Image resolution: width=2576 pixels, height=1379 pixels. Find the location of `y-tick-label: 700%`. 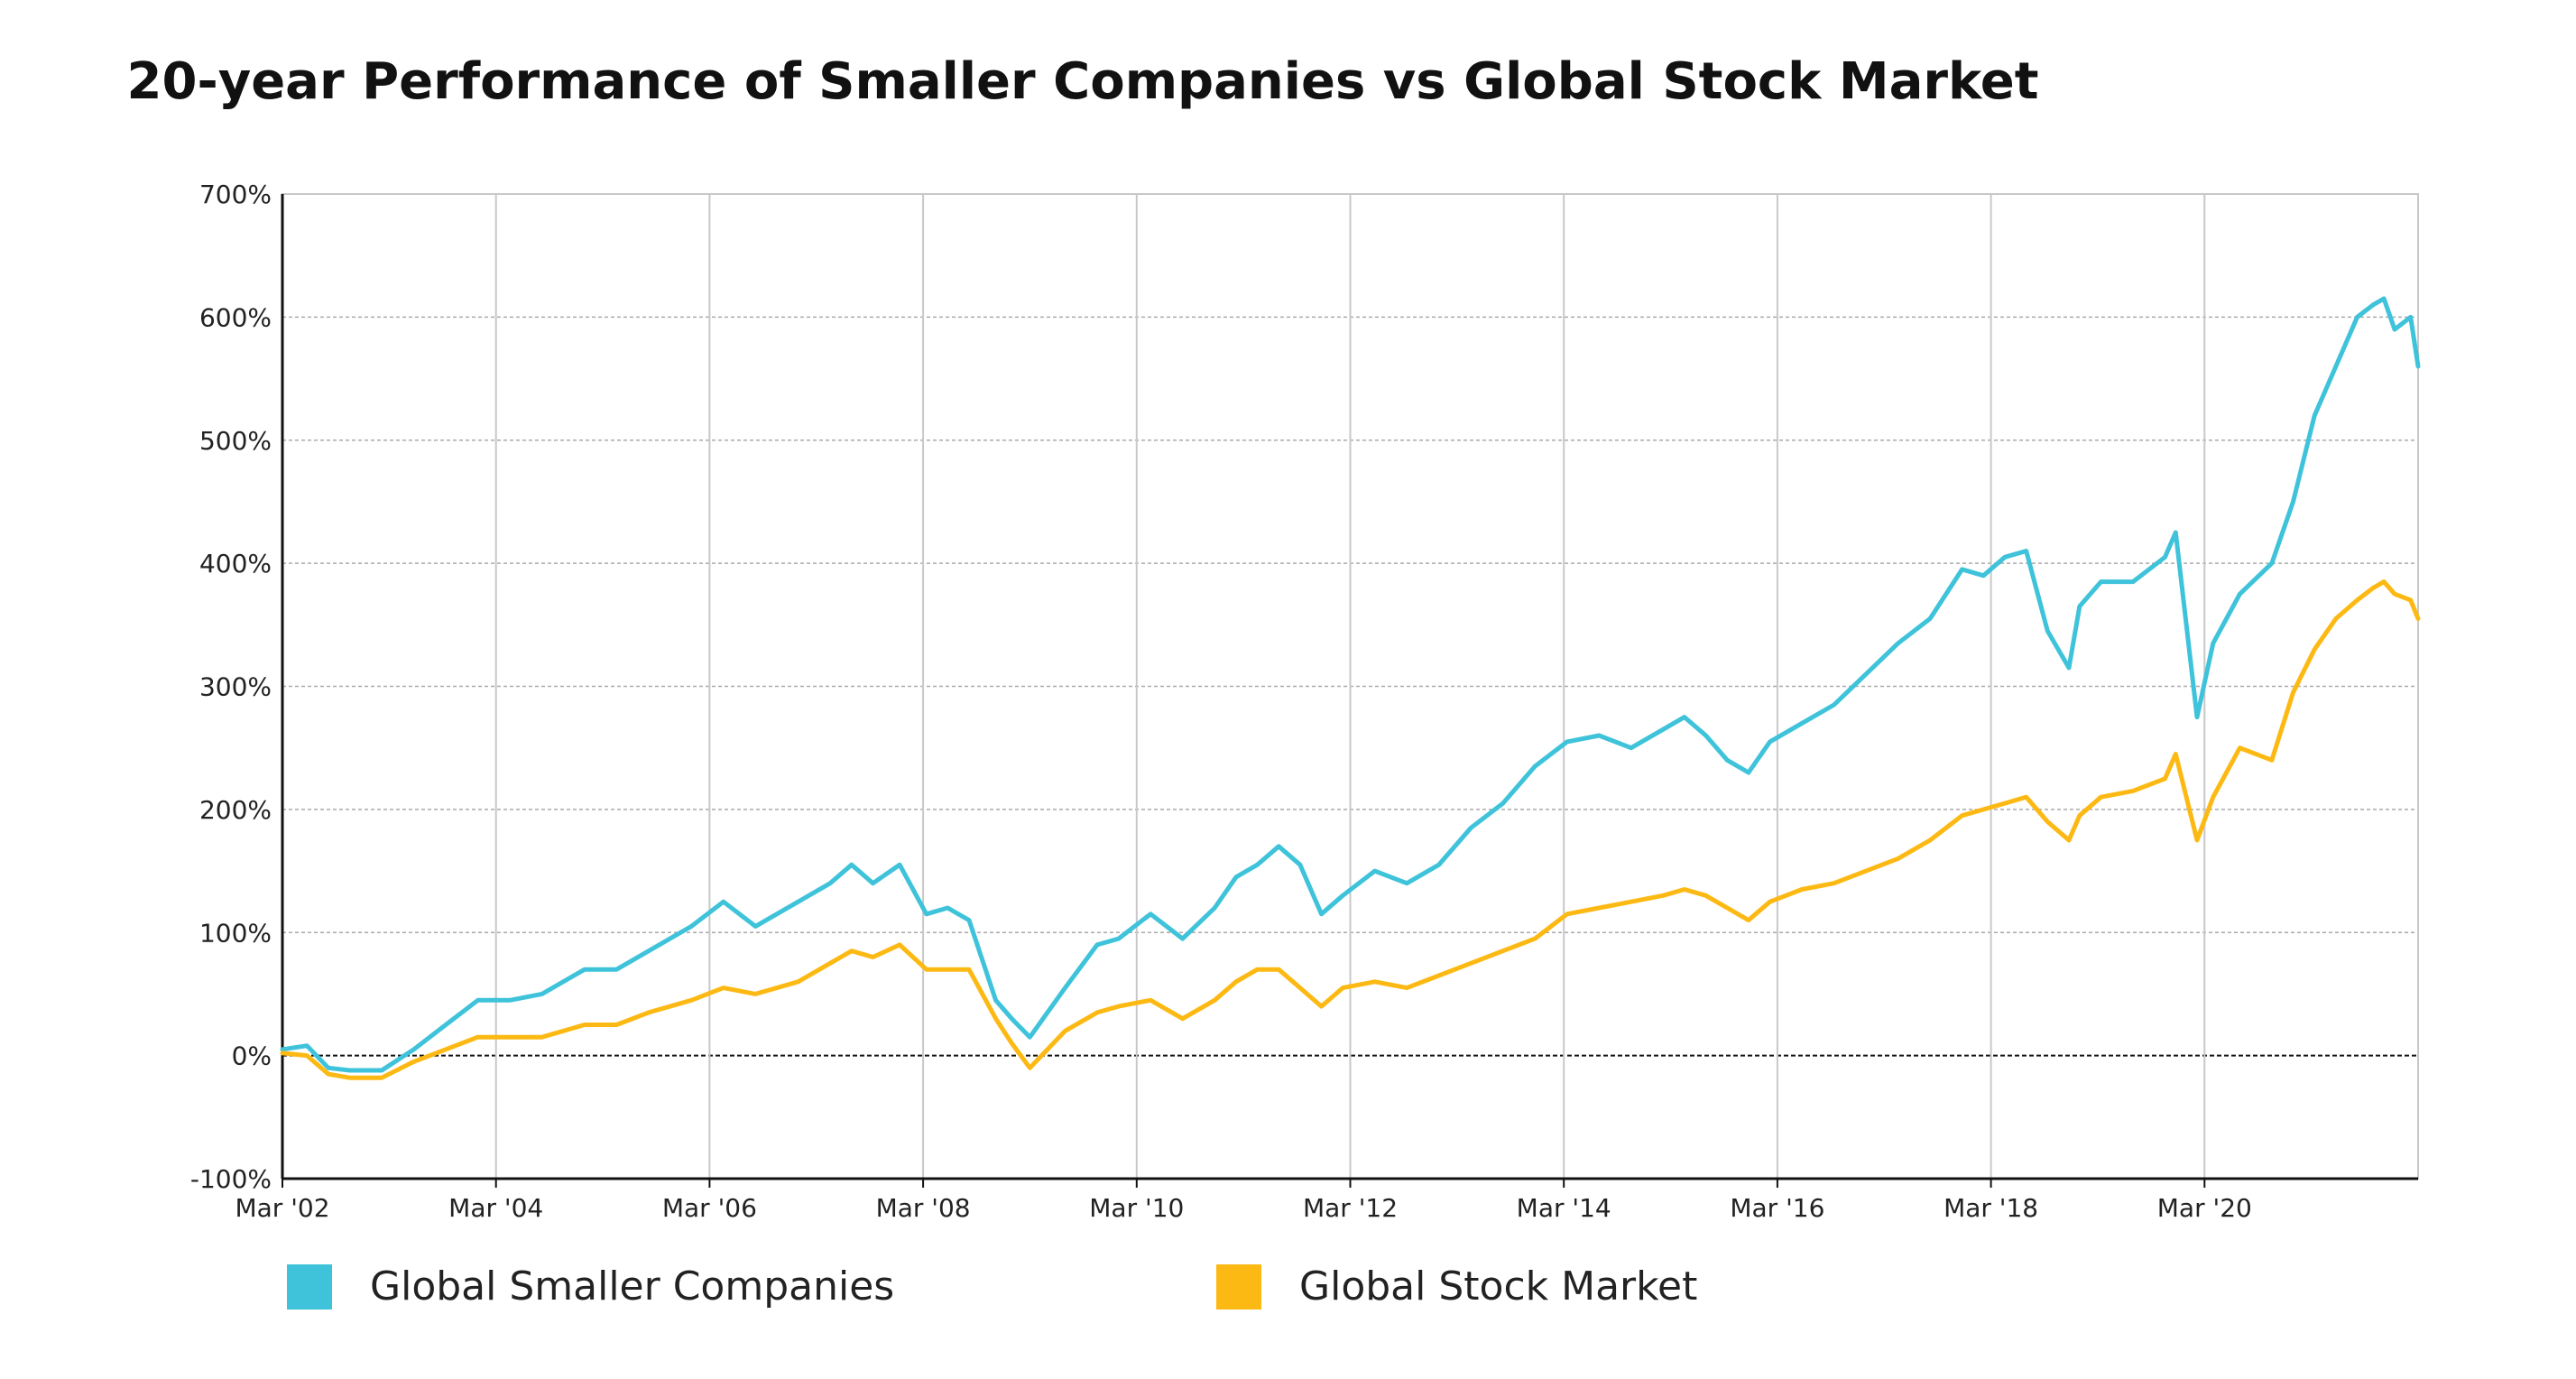

y-tick-label: 700% is located at coordinates (235, 194).